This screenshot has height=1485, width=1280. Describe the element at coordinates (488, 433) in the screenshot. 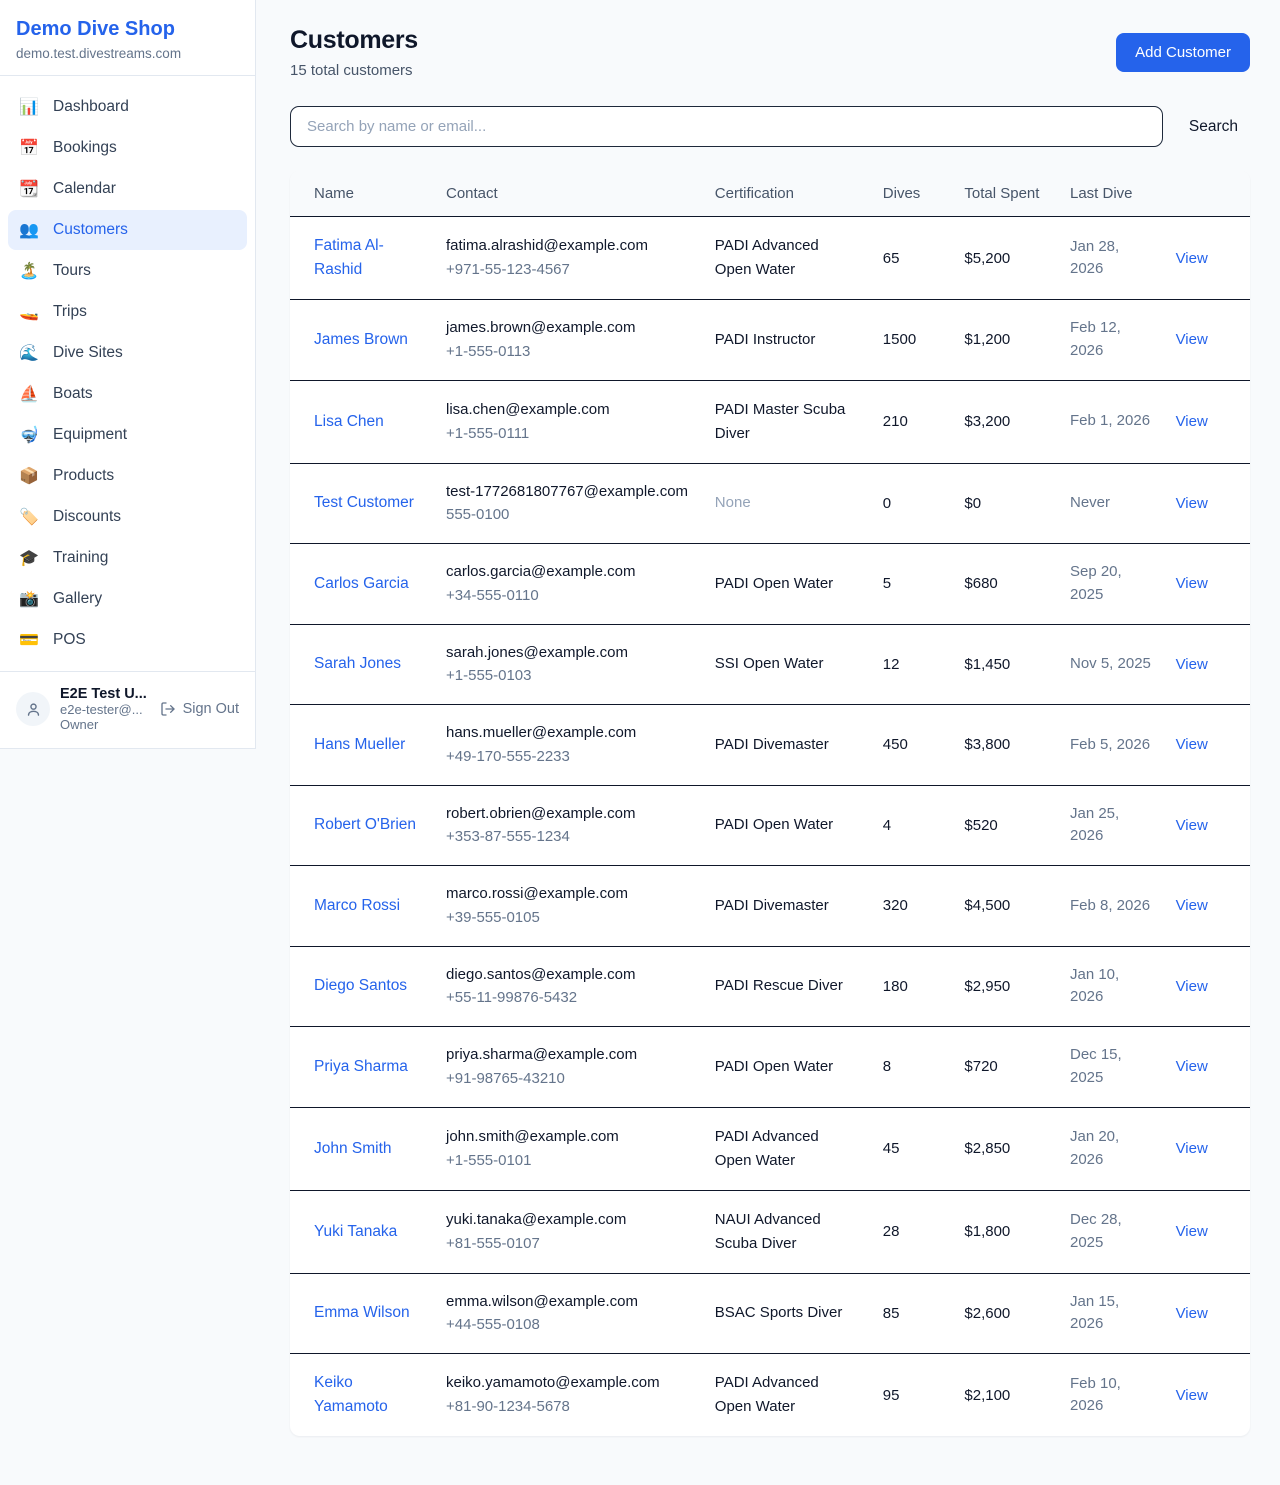

I see `customer-phone: +1-555-0111` at that location.